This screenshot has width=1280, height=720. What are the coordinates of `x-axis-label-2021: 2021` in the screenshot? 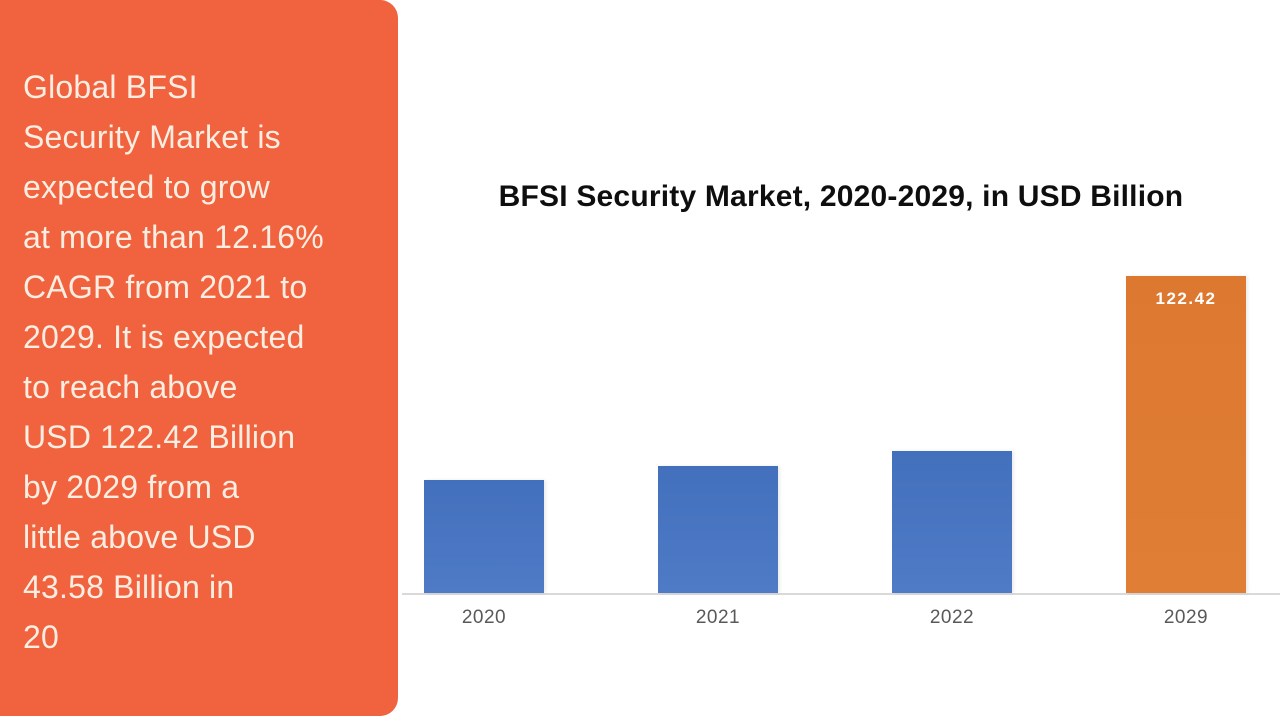 It's located at (718, 617).